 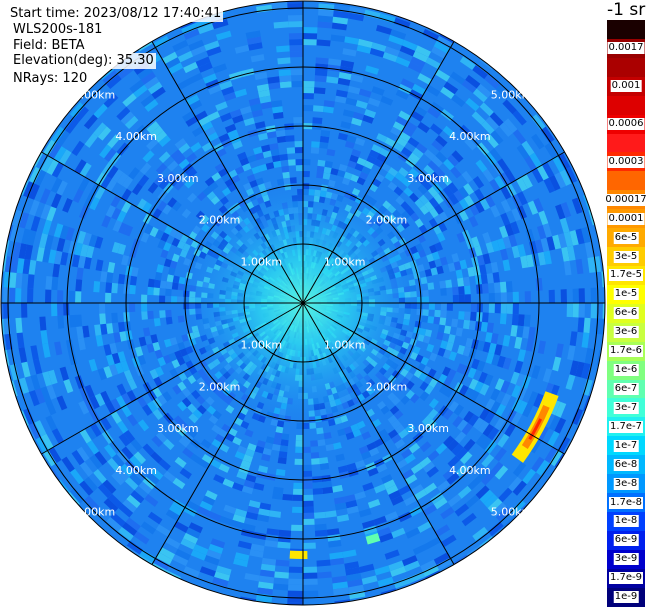 What do you see at coordinates (626, 332) in the screenshot?
I see `colorbar-tick-label: 3e-6` at bounding box center [626, 332].